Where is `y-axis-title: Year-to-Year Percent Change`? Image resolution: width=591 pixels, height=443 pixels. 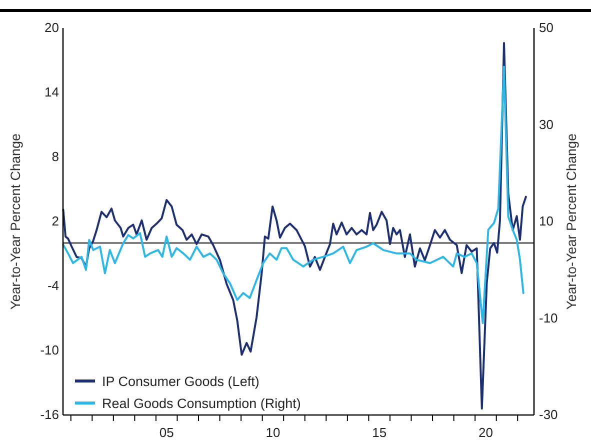 y-axis-title: Year-to-Year Percent Change is located at coordinates (15, 221).